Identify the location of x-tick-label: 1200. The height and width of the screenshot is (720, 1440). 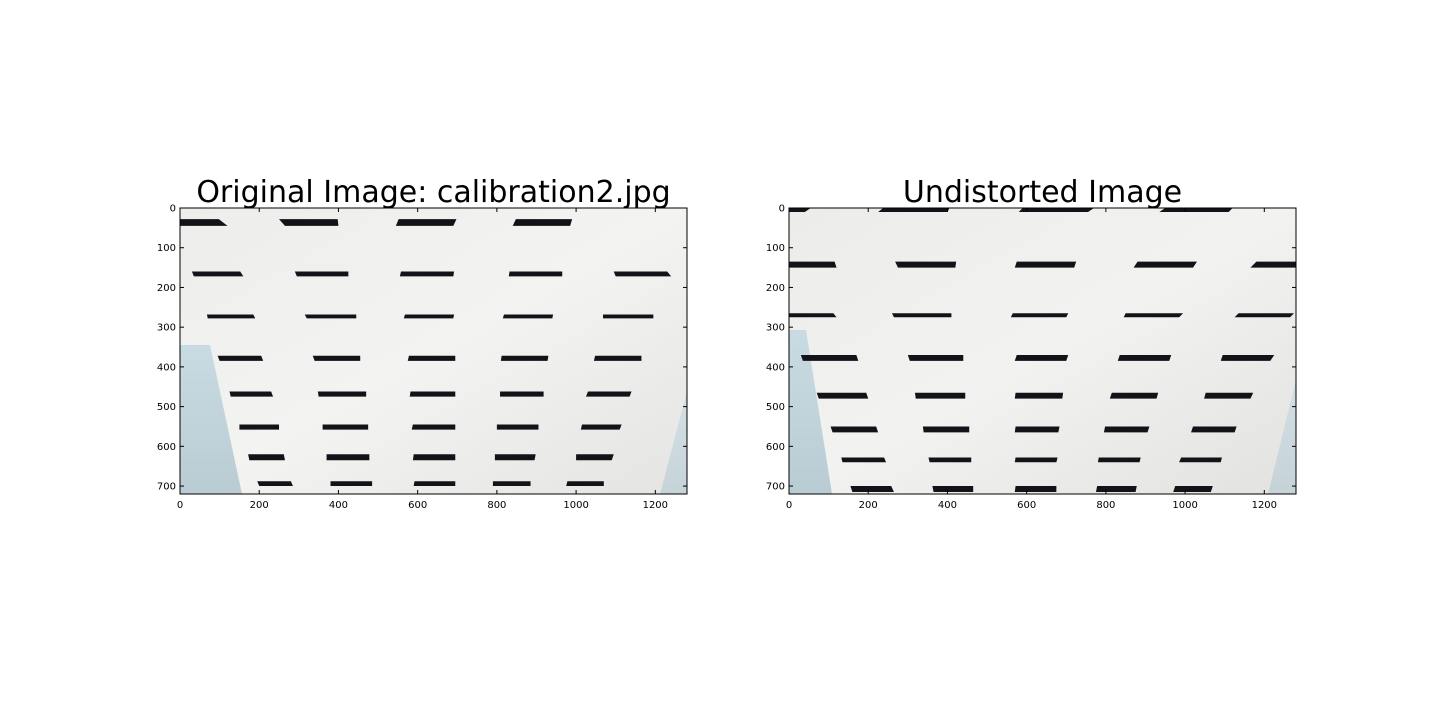
(655, 505).